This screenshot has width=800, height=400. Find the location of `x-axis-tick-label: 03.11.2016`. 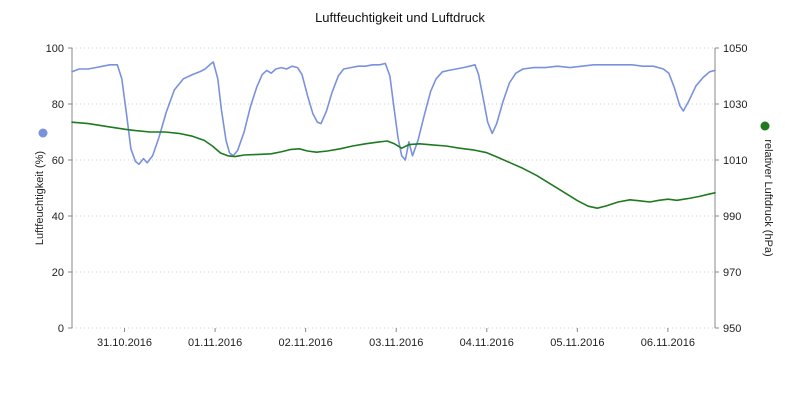

x-axis-tick-label: 03.11.2016 is located at coordinates (396, 343).